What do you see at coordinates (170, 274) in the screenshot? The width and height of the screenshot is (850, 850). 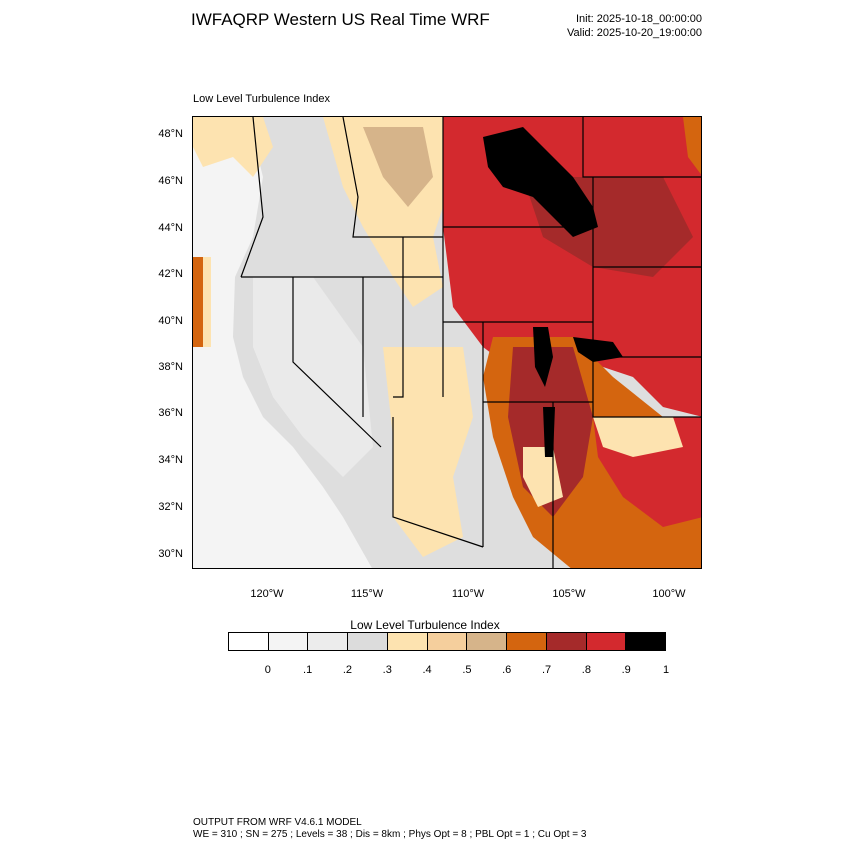 I see `lat-label: 42°N` at bounding box center [170, 274].